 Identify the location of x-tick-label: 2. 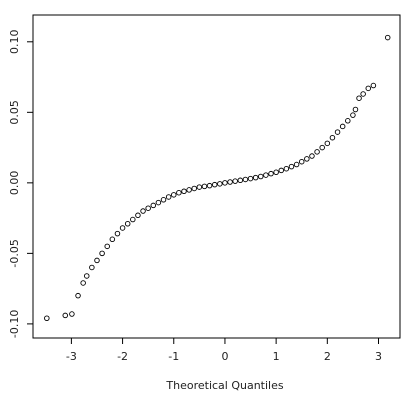
(327, 356).